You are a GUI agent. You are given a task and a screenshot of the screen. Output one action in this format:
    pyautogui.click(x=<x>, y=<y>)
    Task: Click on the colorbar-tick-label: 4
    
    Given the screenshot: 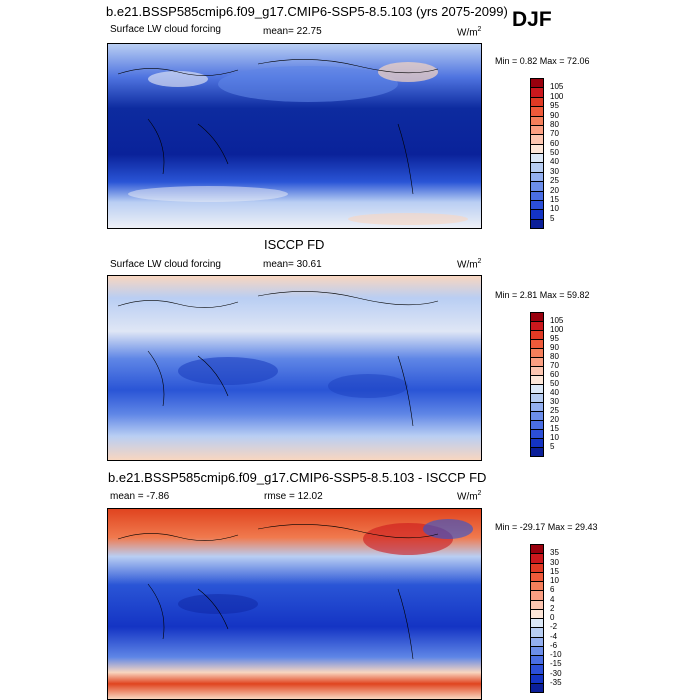 What is the action you would take?
    pyautogui.click(x=552, y=599)
    